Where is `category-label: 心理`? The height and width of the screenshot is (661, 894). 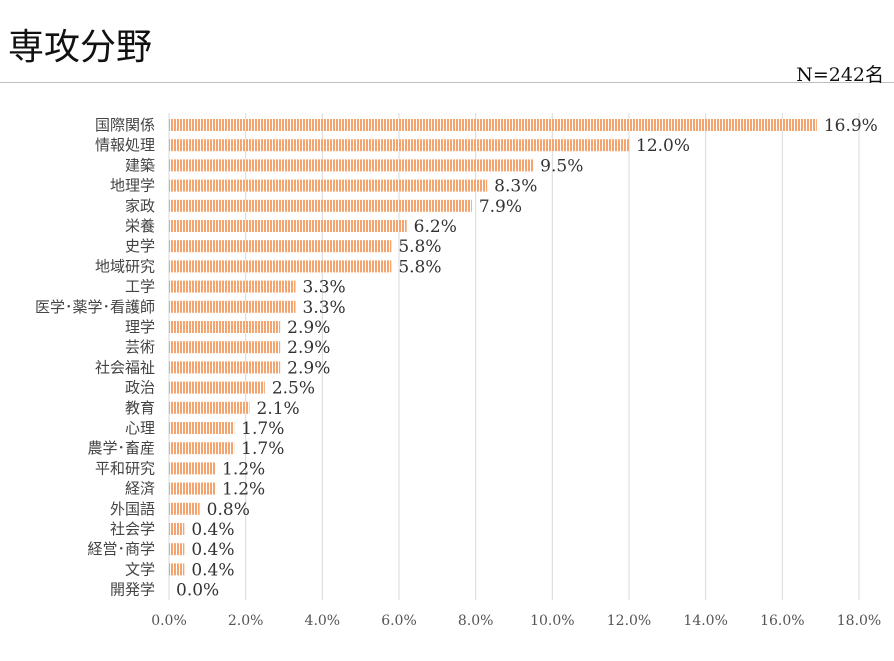
category-label: 心理 is located at coordinates (140, 428).